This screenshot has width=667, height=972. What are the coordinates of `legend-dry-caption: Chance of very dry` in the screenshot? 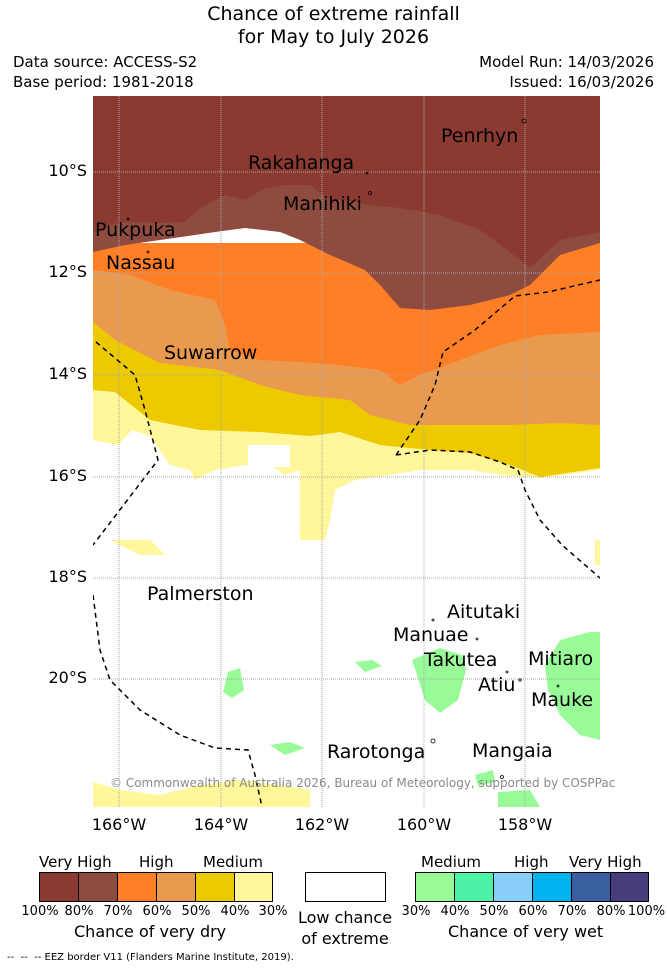 It's located at (150, 931).